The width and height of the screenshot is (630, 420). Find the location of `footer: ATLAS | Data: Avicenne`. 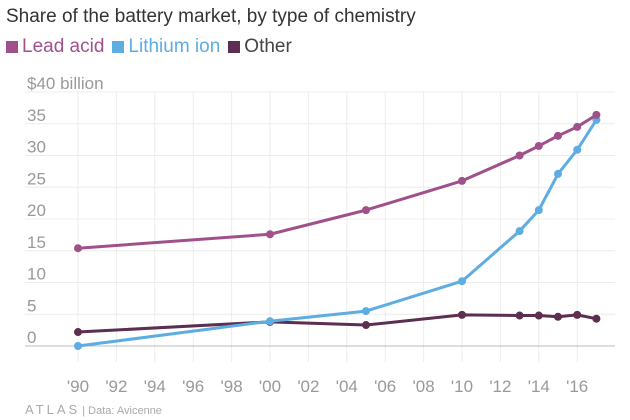

footer: ATLAS | Data: Avicenne is located at coordinates (93, 409).